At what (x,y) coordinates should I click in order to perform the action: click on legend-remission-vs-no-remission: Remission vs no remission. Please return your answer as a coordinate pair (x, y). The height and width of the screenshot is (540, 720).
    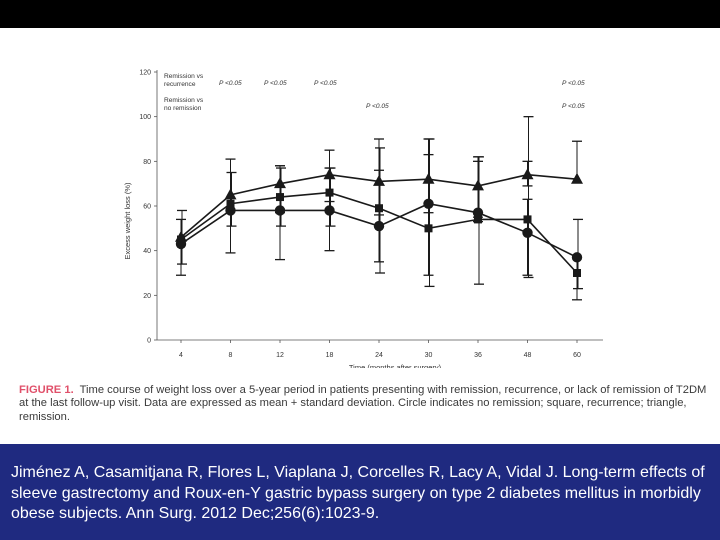
    Looking at the image, I should click on (184, 104).